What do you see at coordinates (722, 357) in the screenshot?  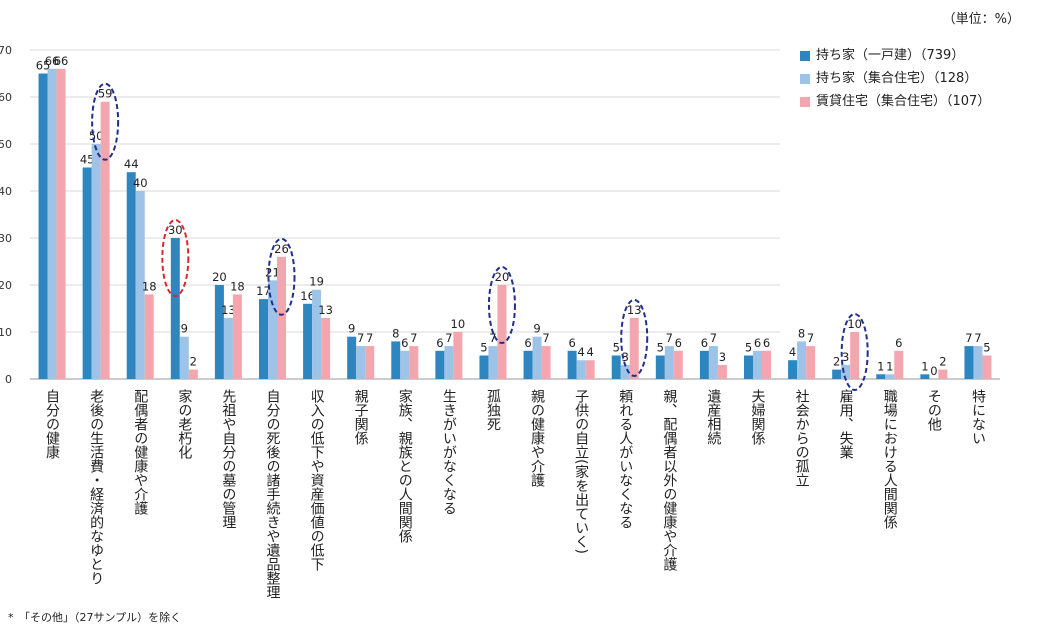 I see `bar-value-label: 3` at bounding box center [722, 357].